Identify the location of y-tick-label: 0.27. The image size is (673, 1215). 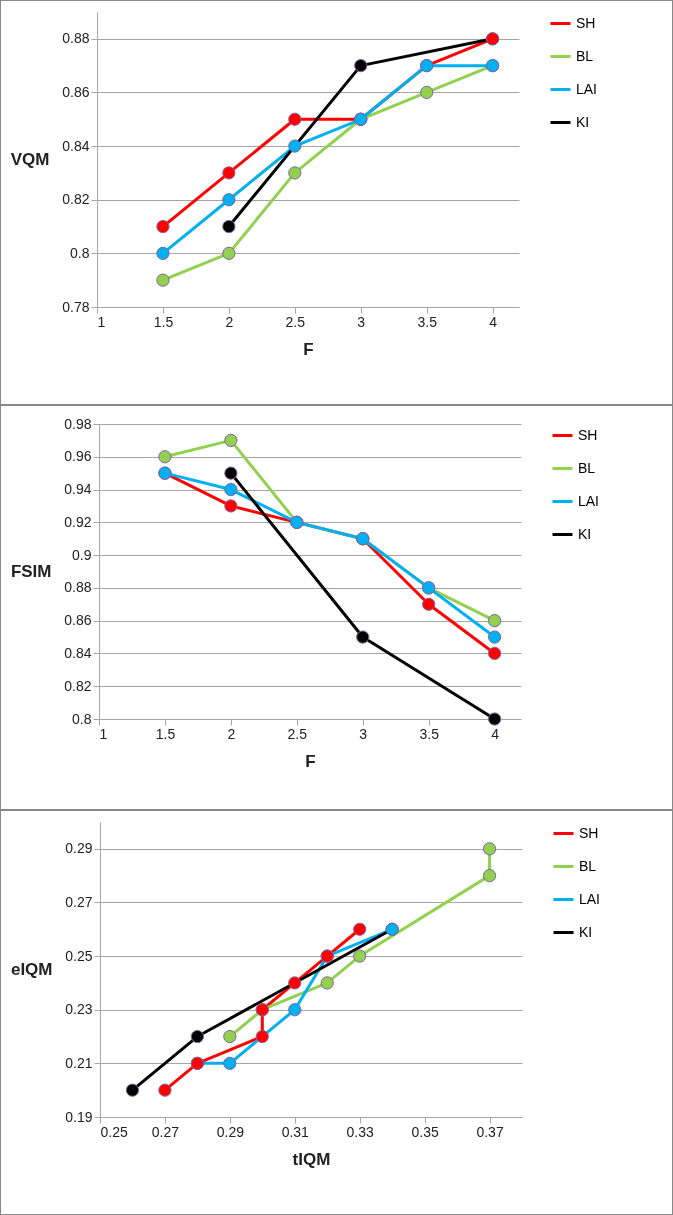
(79, 901).